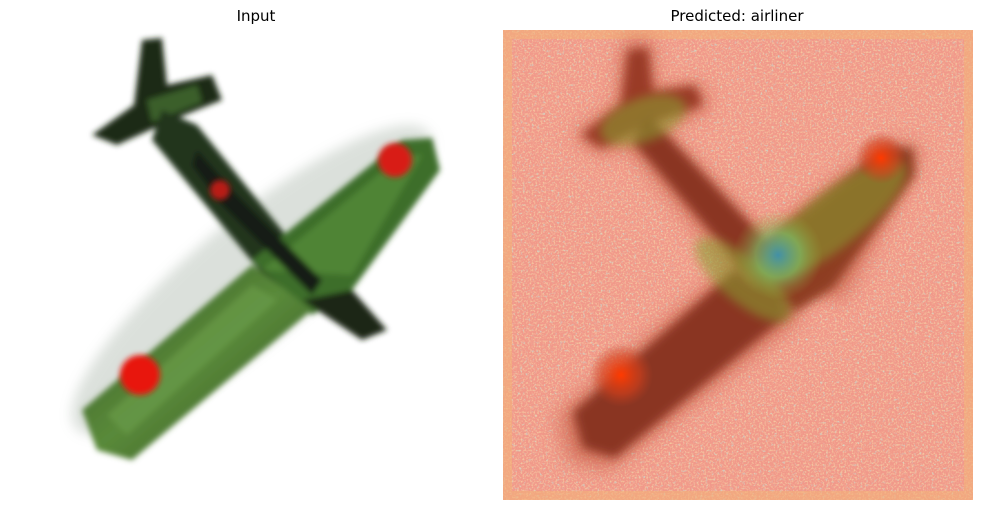 Image resolution: width=982 pixels, height=510 pixels. I want to click on roundels, so click(266, 269).